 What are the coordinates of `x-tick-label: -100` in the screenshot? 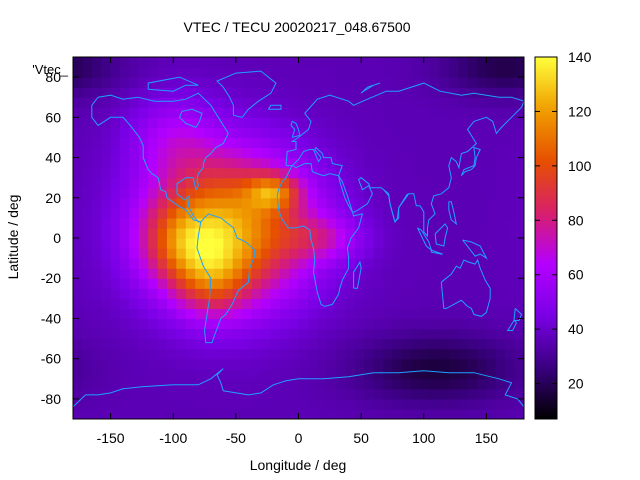 It's located at (173, 438).